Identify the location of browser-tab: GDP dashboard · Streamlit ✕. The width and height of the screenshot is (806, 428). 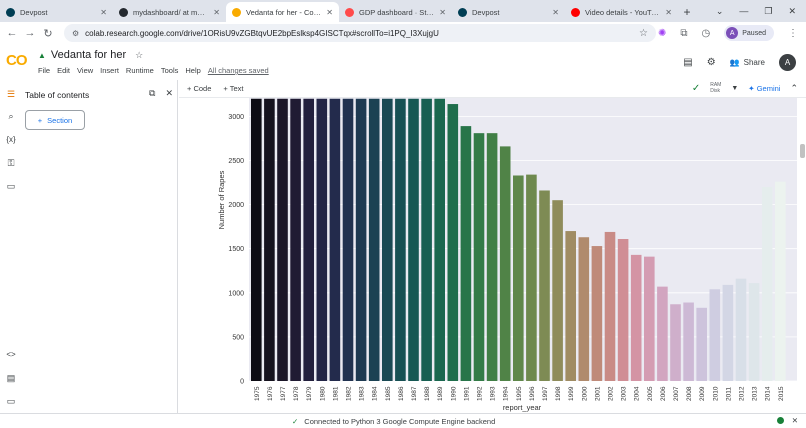
(395, 12).